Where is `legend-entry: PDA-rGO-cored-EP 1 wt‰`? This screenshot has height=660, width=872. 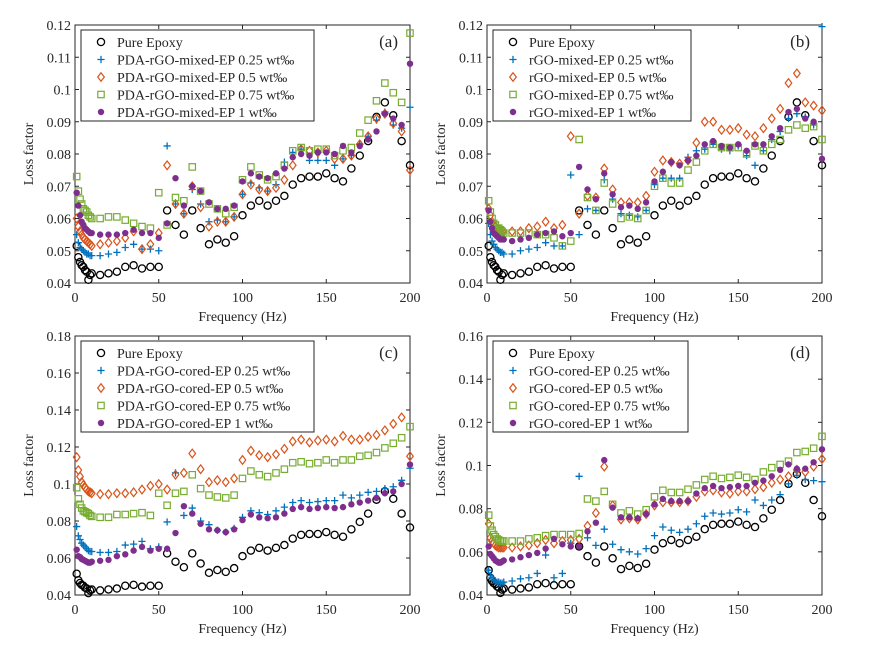 legend-entry: PDA-rGO-cored-EP 1 wt‰ is located at coordinates (195, 424).